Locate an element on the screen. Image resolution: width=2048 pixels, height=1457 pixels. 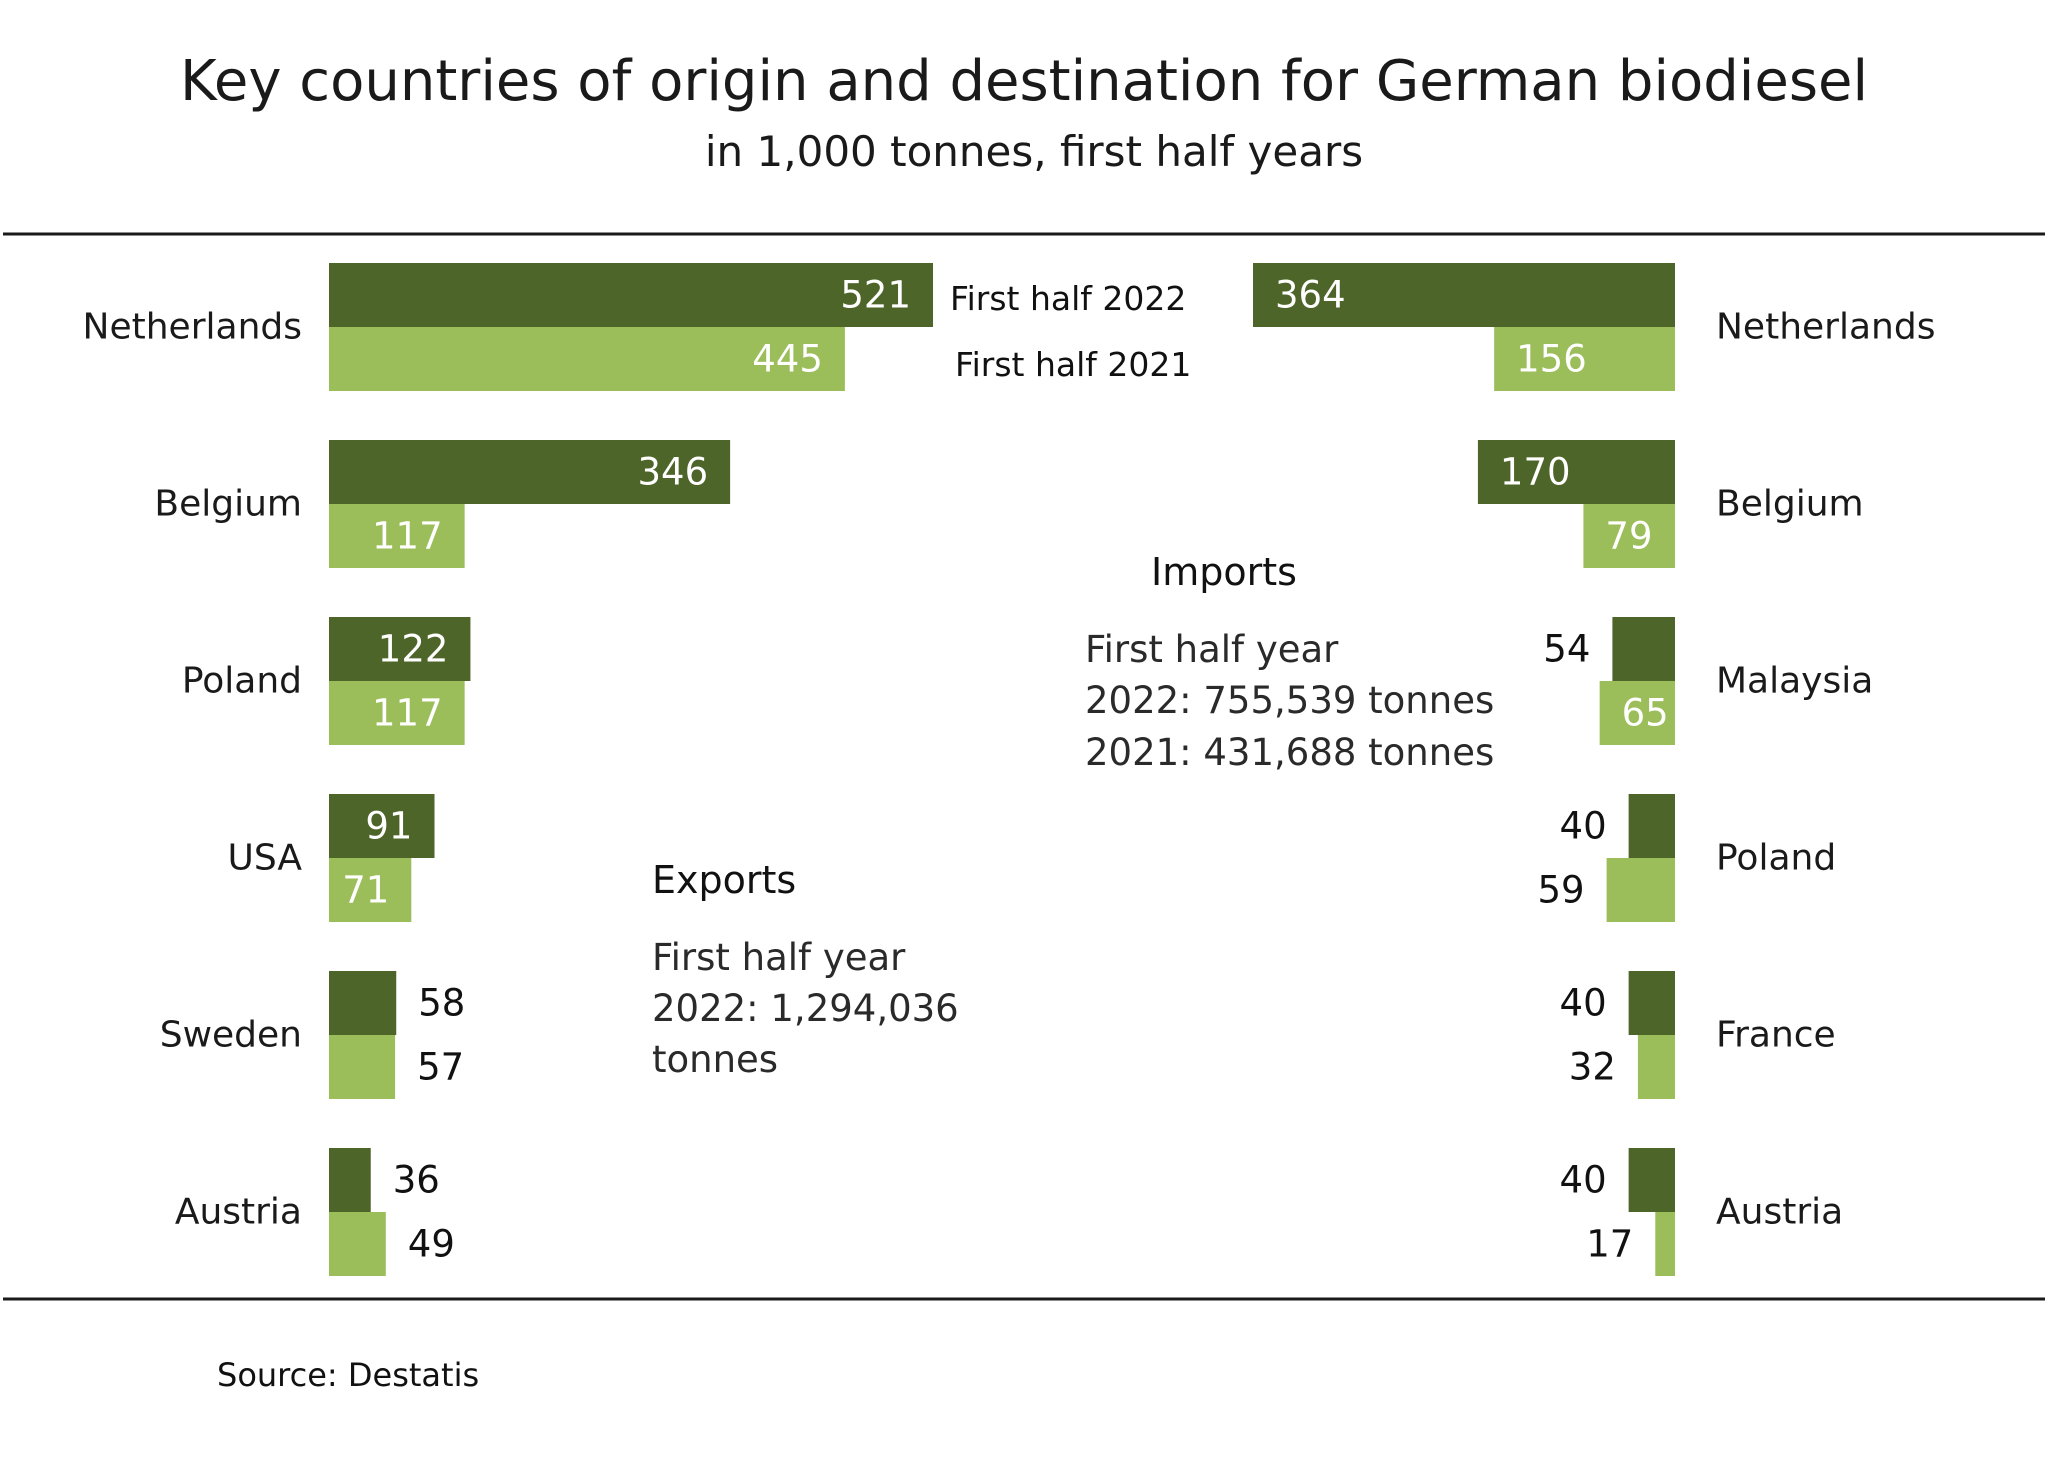
exports-country-label: Poland is located at coordinates (242, 681).